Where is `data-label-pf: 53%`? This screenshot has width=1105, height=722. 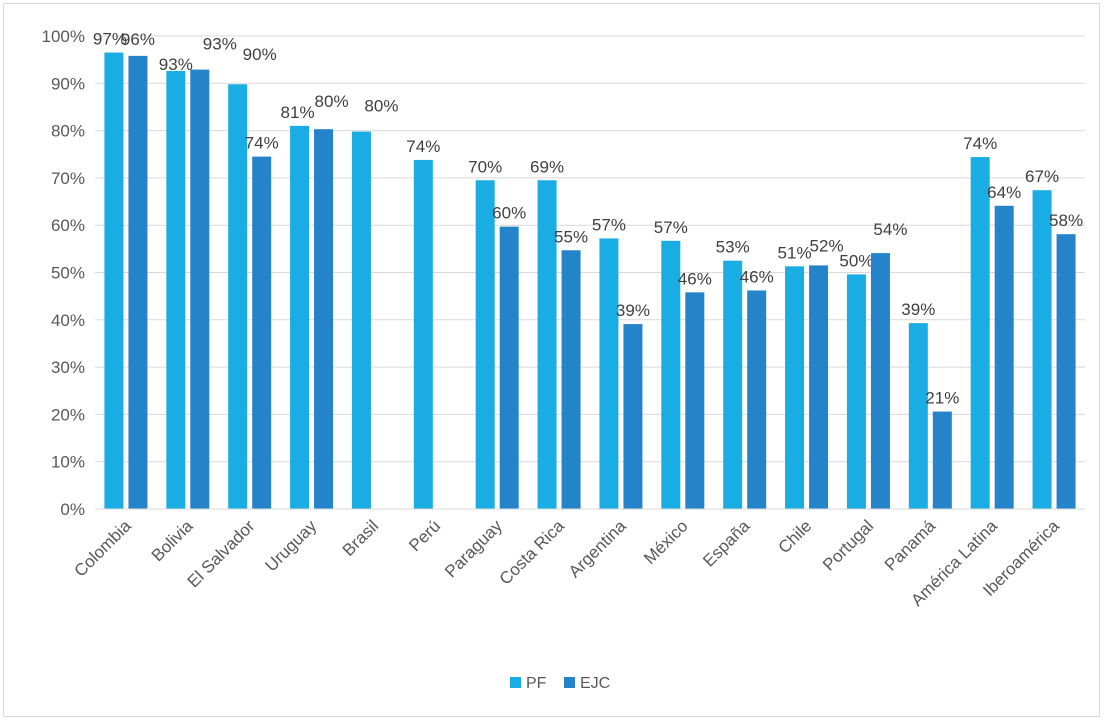
data-label-pf: 53% is located at coordinates (733, 247).